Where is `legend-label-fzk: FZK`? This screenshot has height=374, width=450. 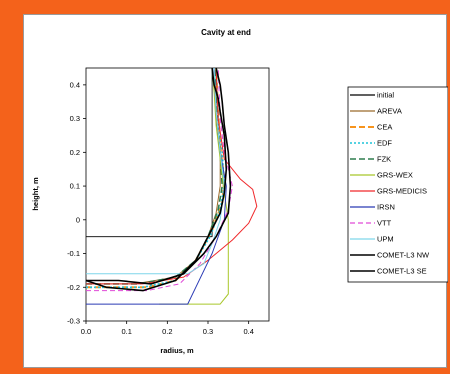 legend-label-fzk: FZK is located at coordinates (384, 159).